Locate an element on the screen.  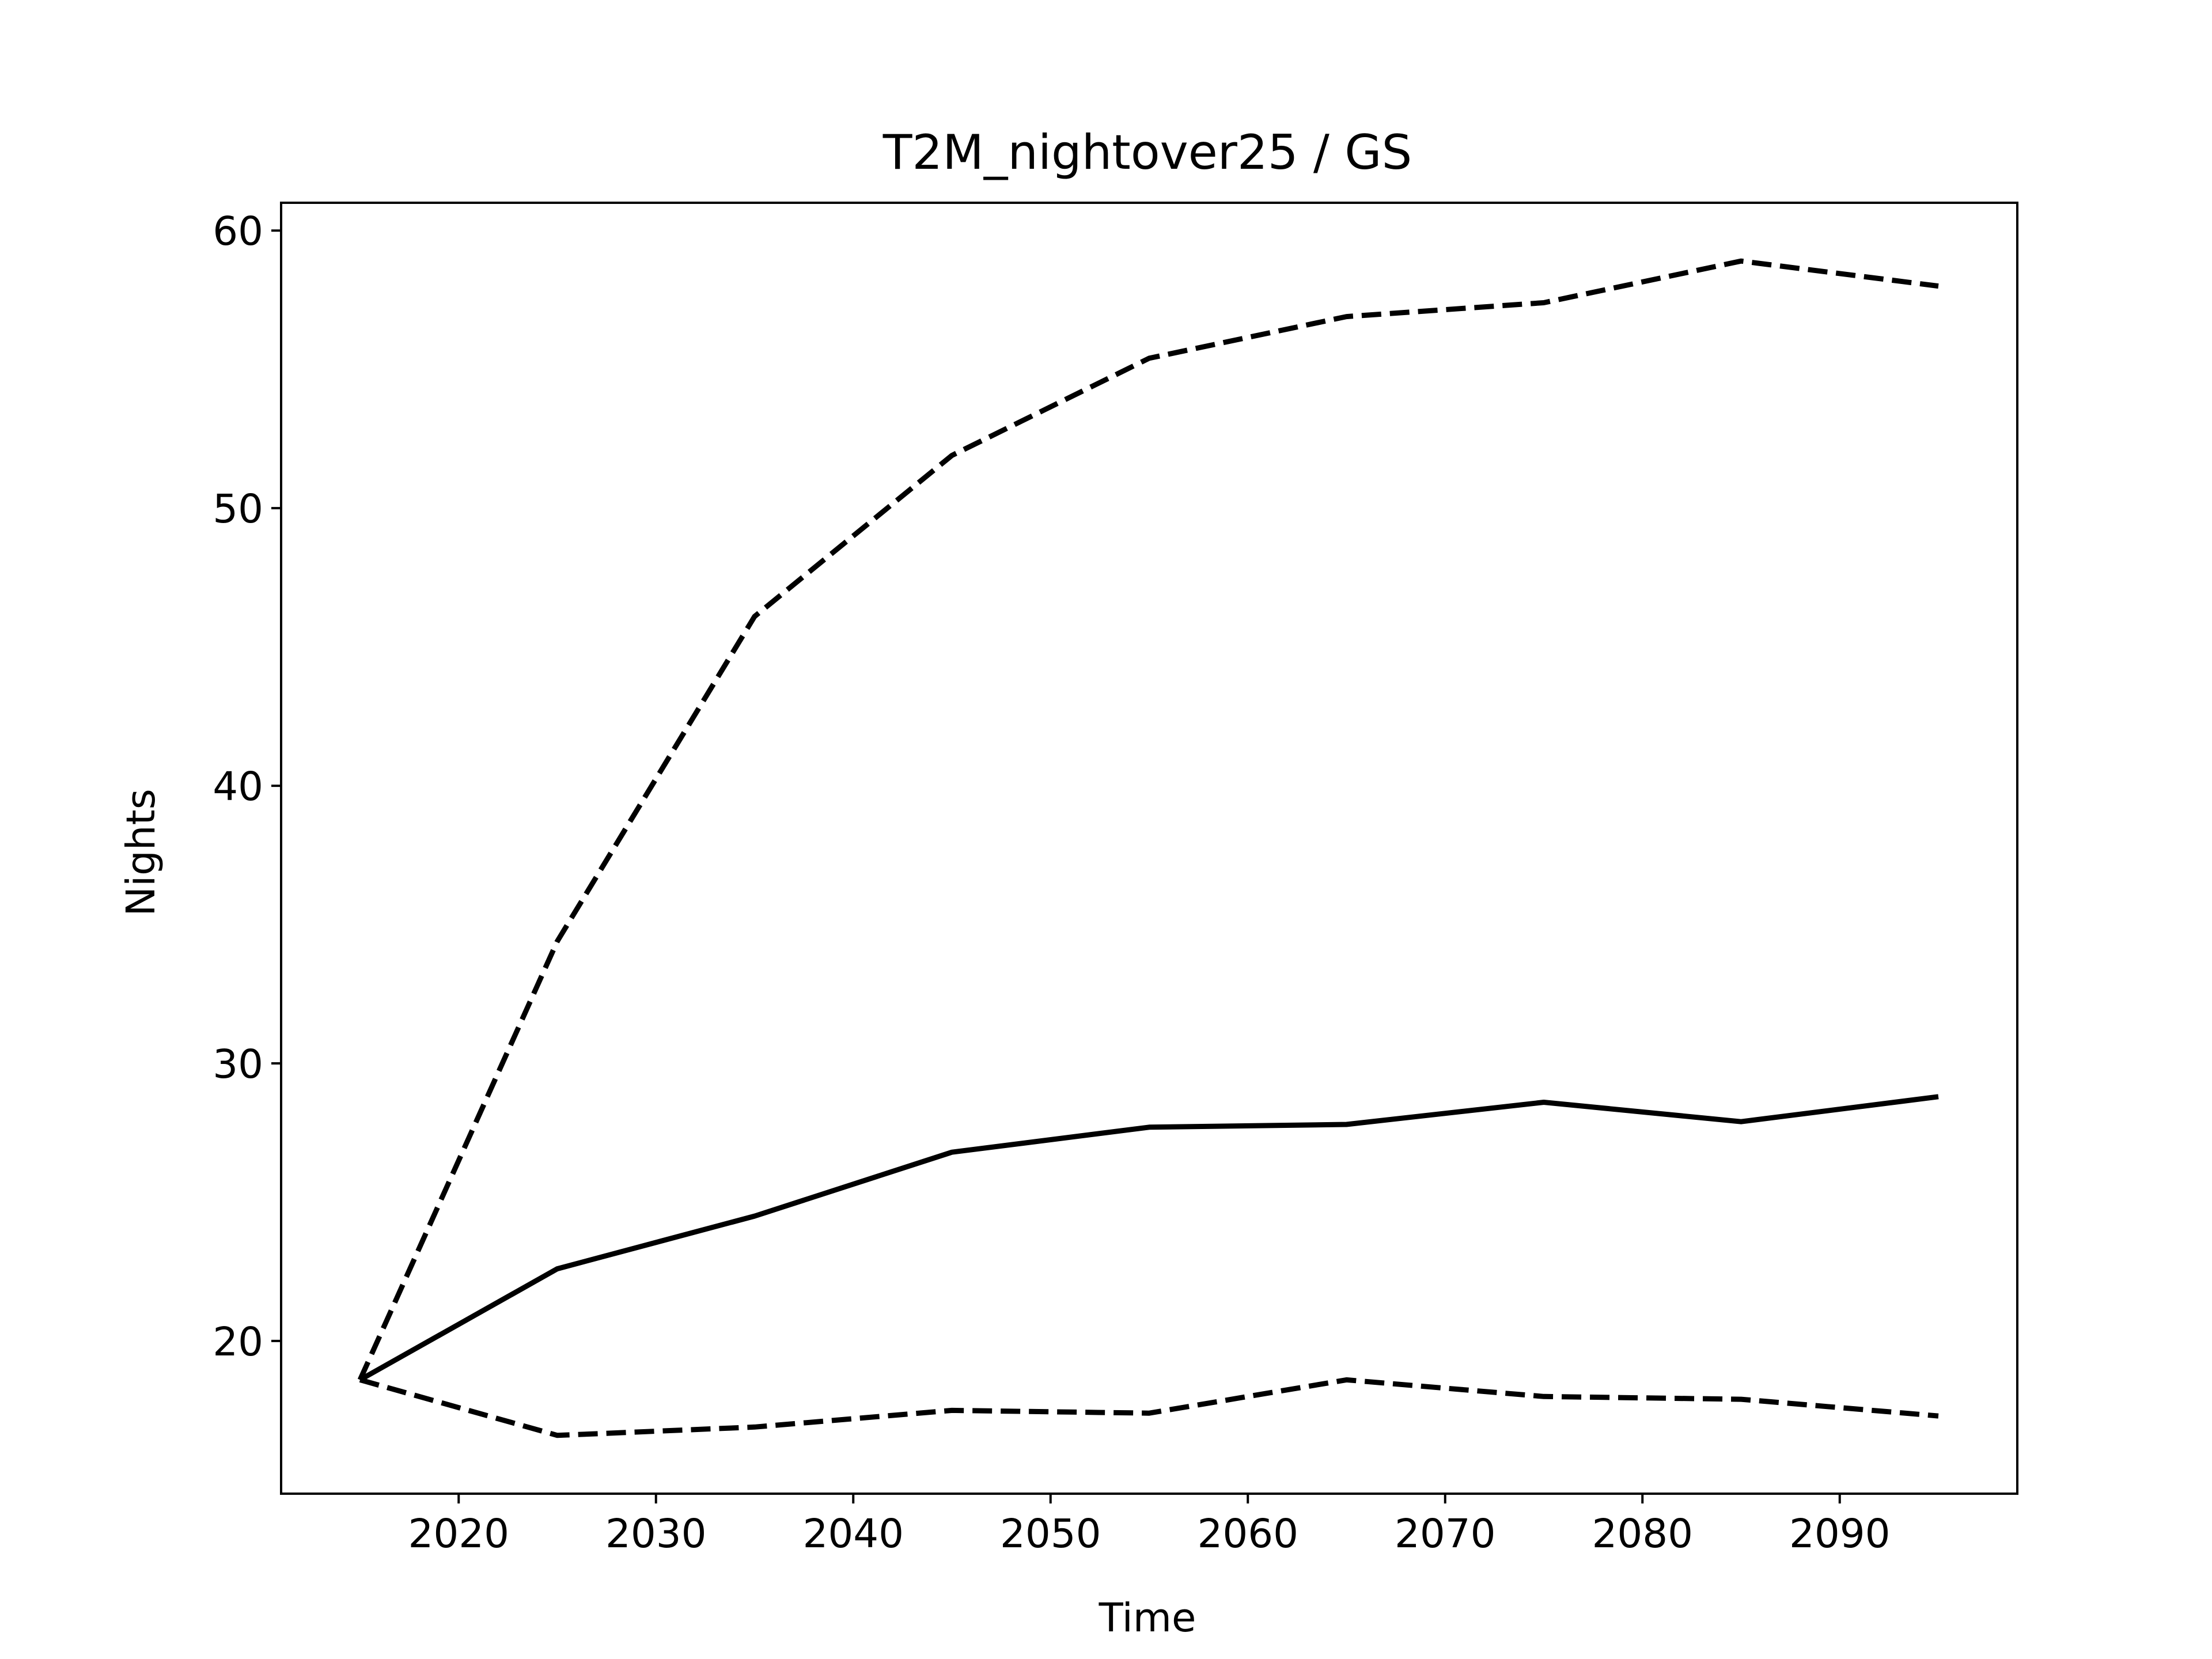
x-tick-label: 2020 is located at coordinates (458, 1534).